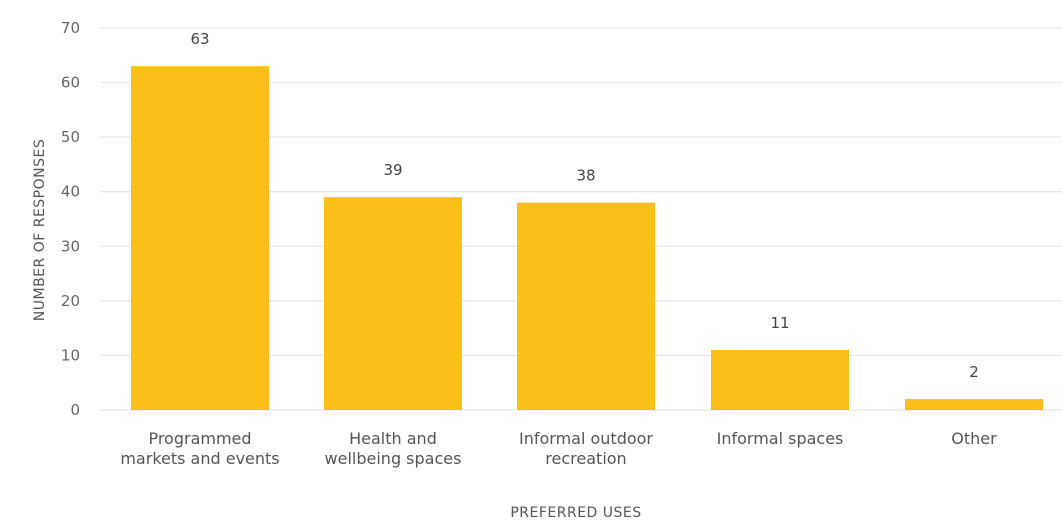  What do you see at coordinates (70, 301) in the screenshot?
I see `y-tick-label: 20` at bounding box center [70, 301].